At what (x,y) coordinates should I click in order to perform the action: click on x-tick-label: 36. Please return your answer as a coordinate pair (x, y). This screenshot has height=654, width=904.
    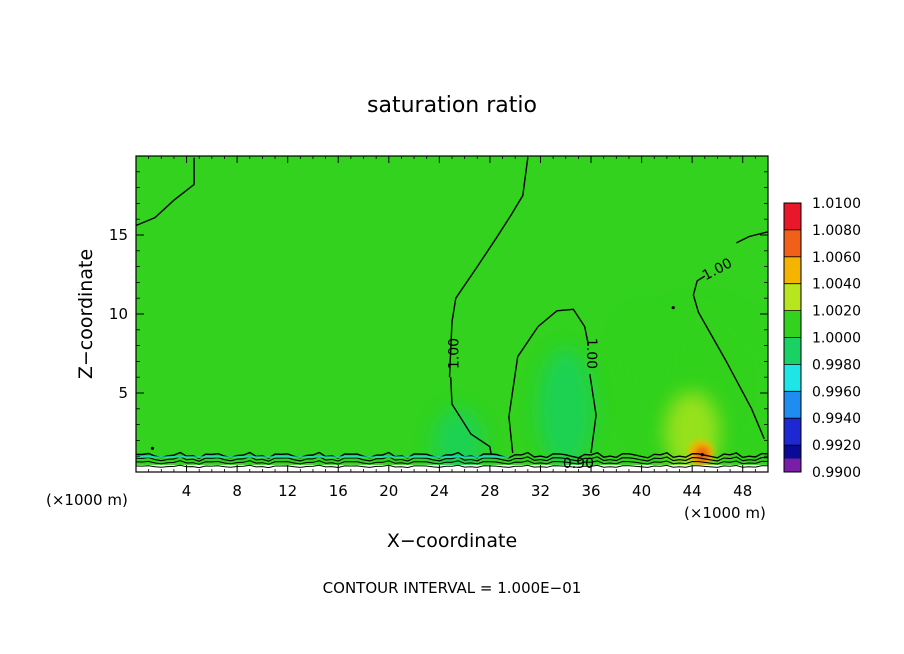
    Looking at the image, I should click on (590, 491).